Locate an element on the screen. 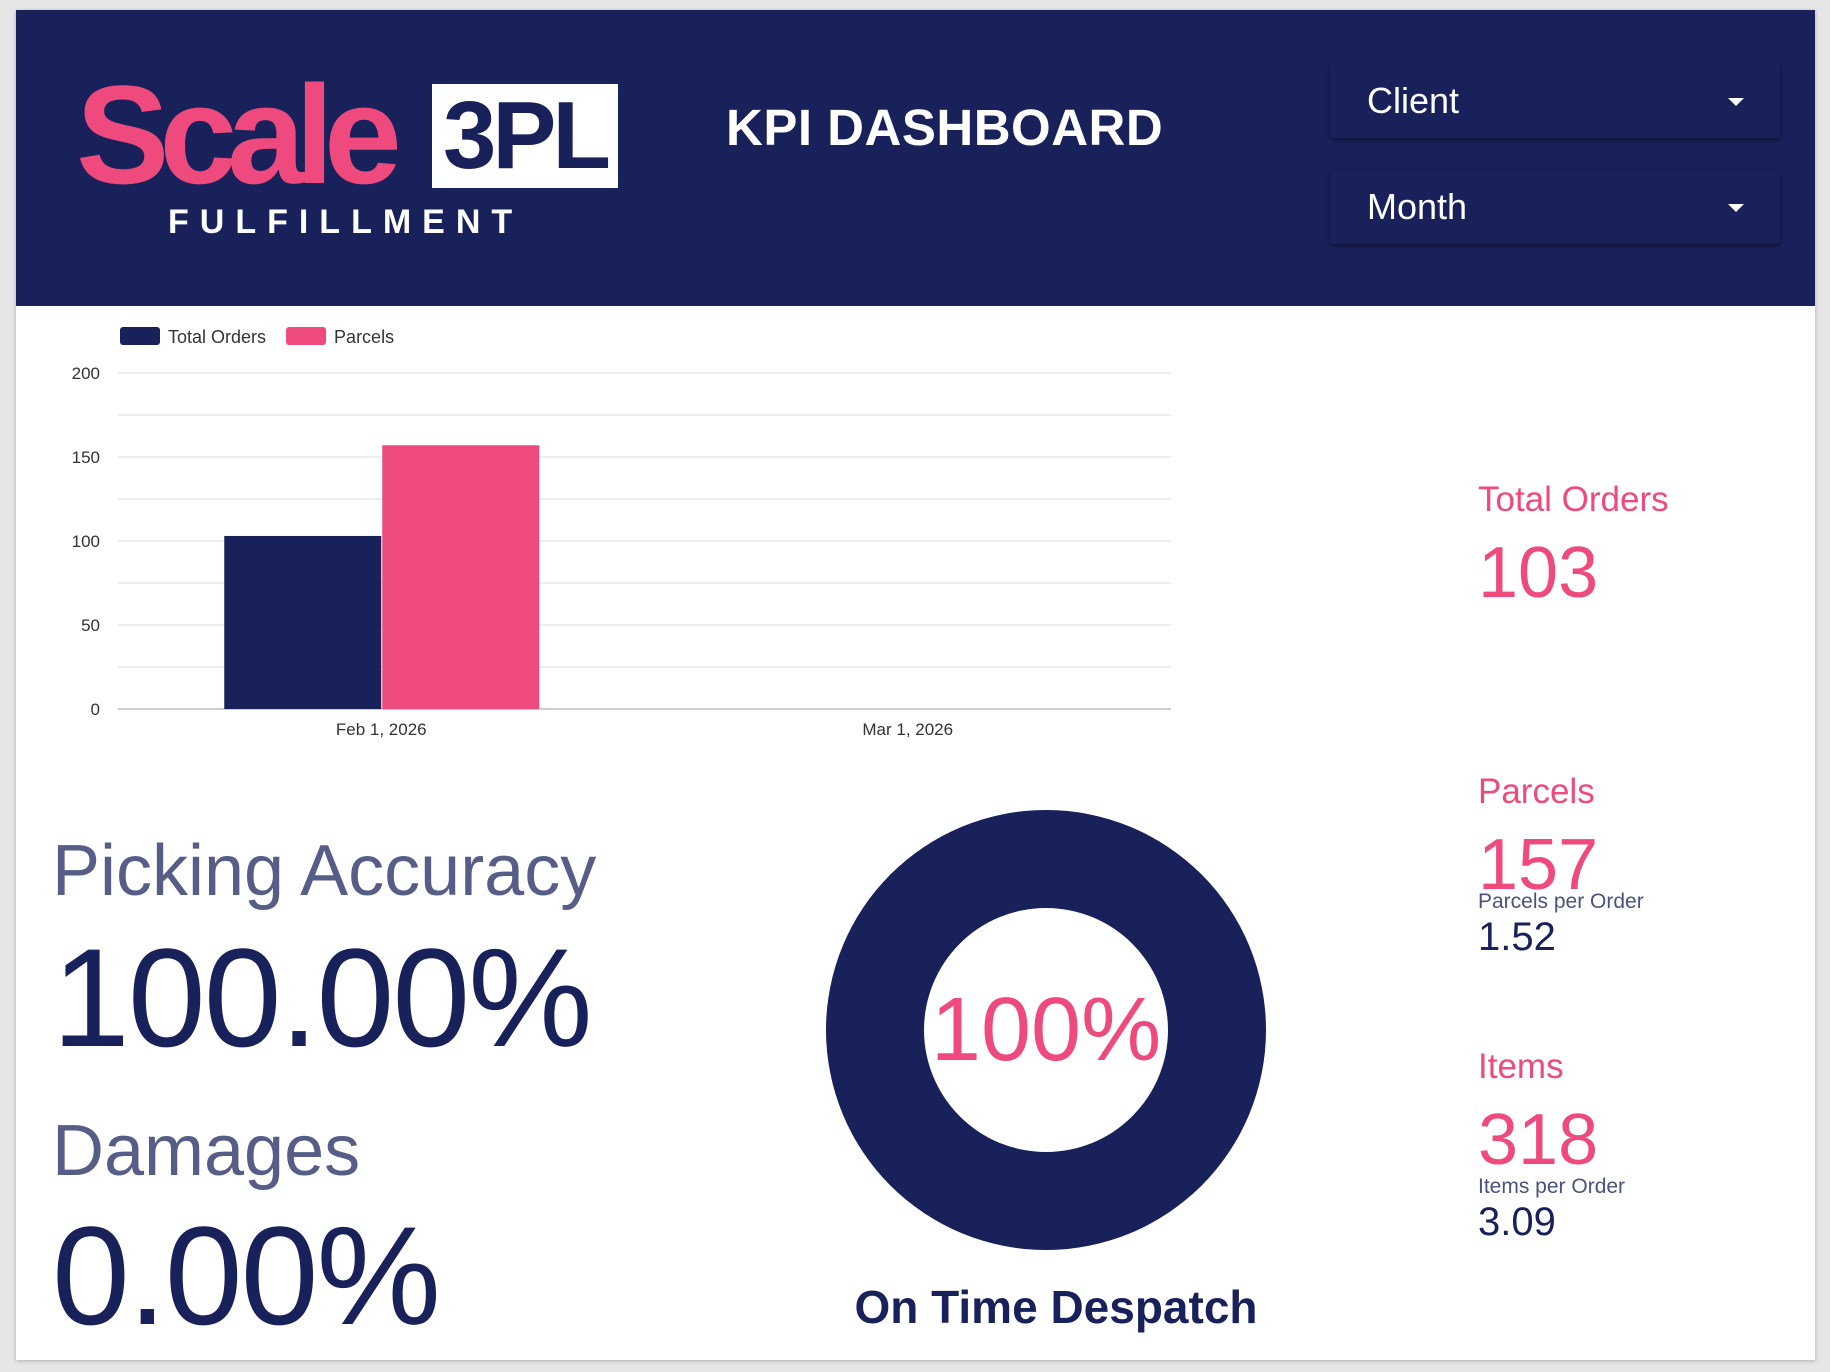  client-filter-label: Client is located at coordinates (1413, 100).